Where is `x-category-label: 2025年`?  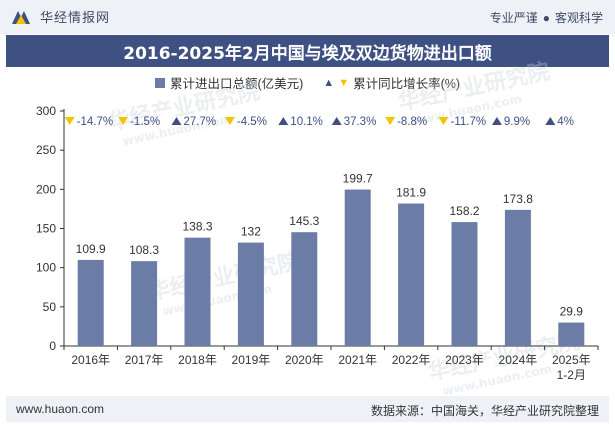
x-category-label: 2025年 is located at coordinates (571, 360).